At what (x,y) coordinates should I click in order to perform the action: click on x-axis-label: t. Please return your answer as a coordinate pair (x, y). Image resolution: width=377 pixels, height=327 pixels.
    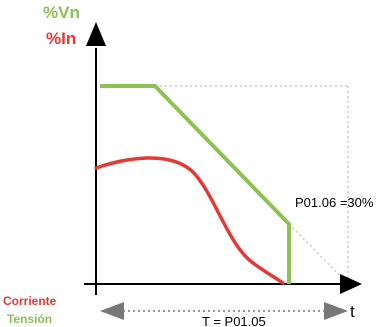
    Looking at the image, I should click on (352, 311).